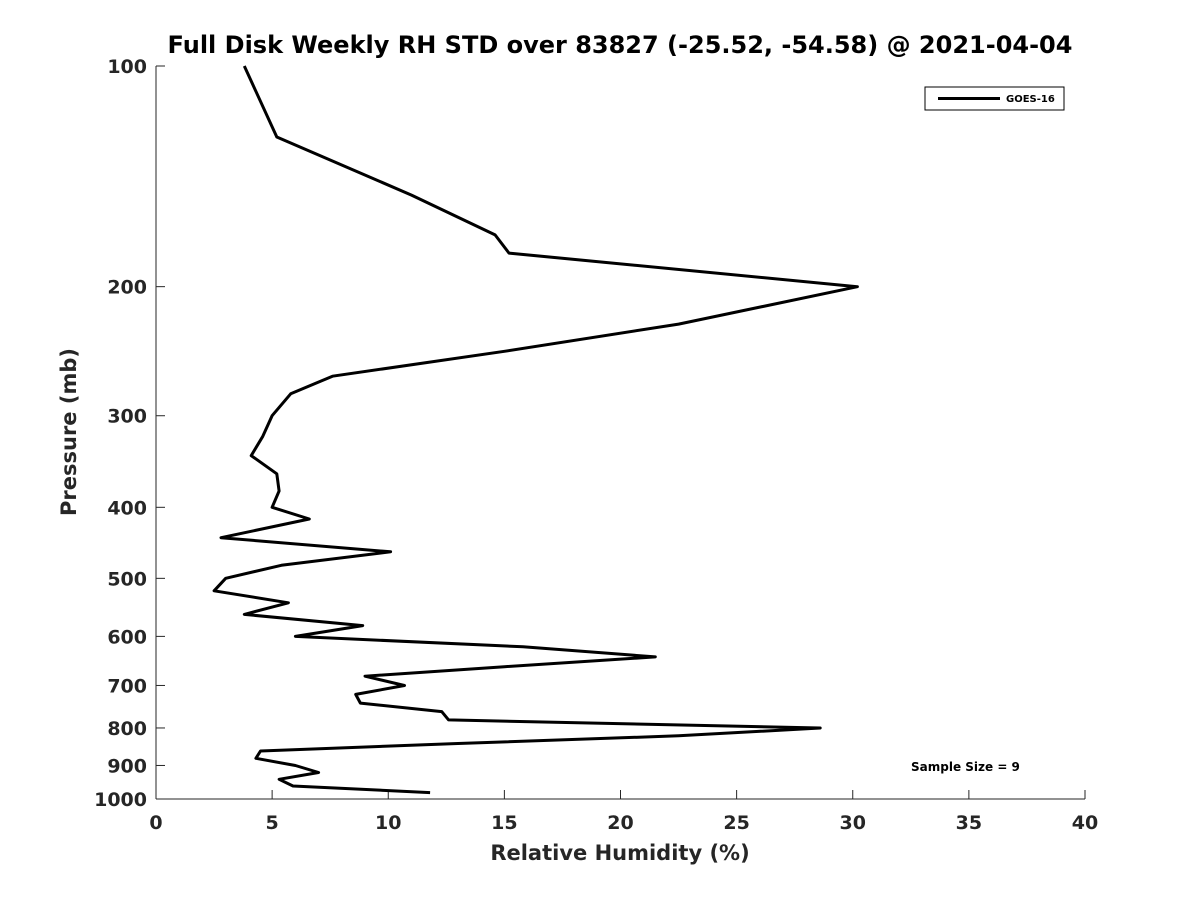 The width and height of the screenshot is (1200, 900). Describe the element at coordinates (388, 823) in the screenshot. I see `x-tick-label: 10` at that location.